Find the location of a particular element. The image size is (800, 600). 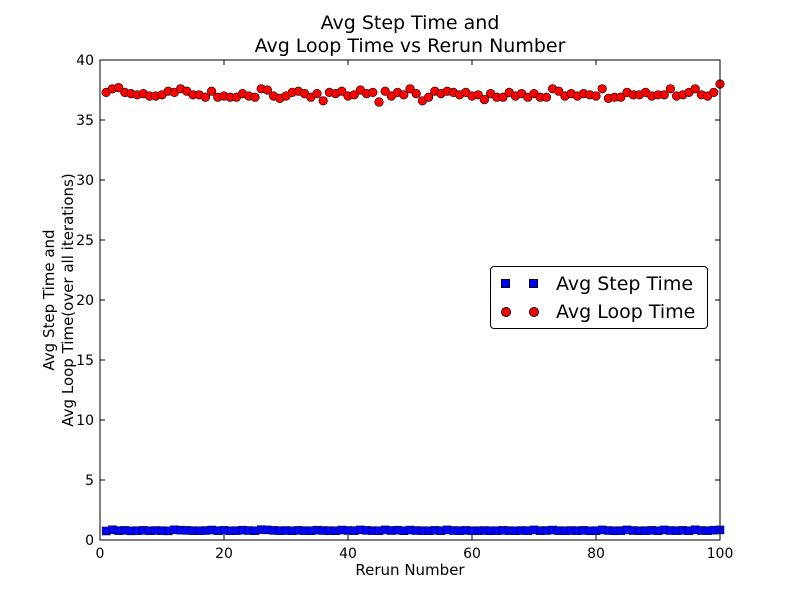

y-tick-label: 10 is located at coordinates (85, 421).